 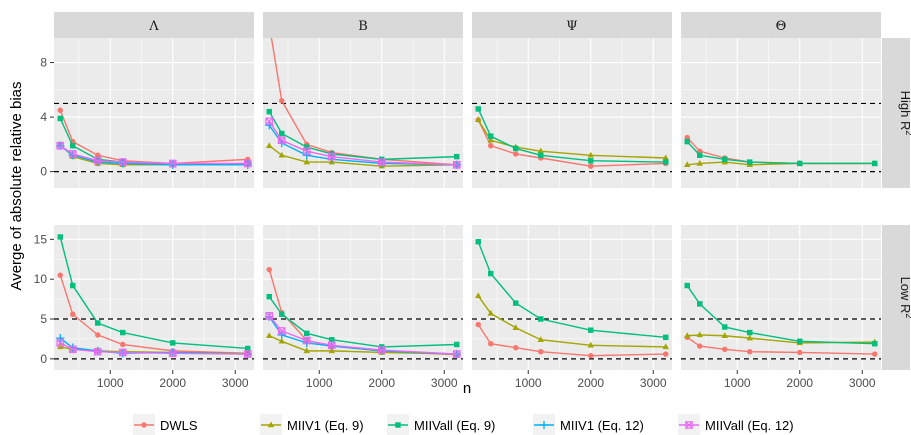 I want to click on row-strip-label: Low R2, so click(x=904, y=298).